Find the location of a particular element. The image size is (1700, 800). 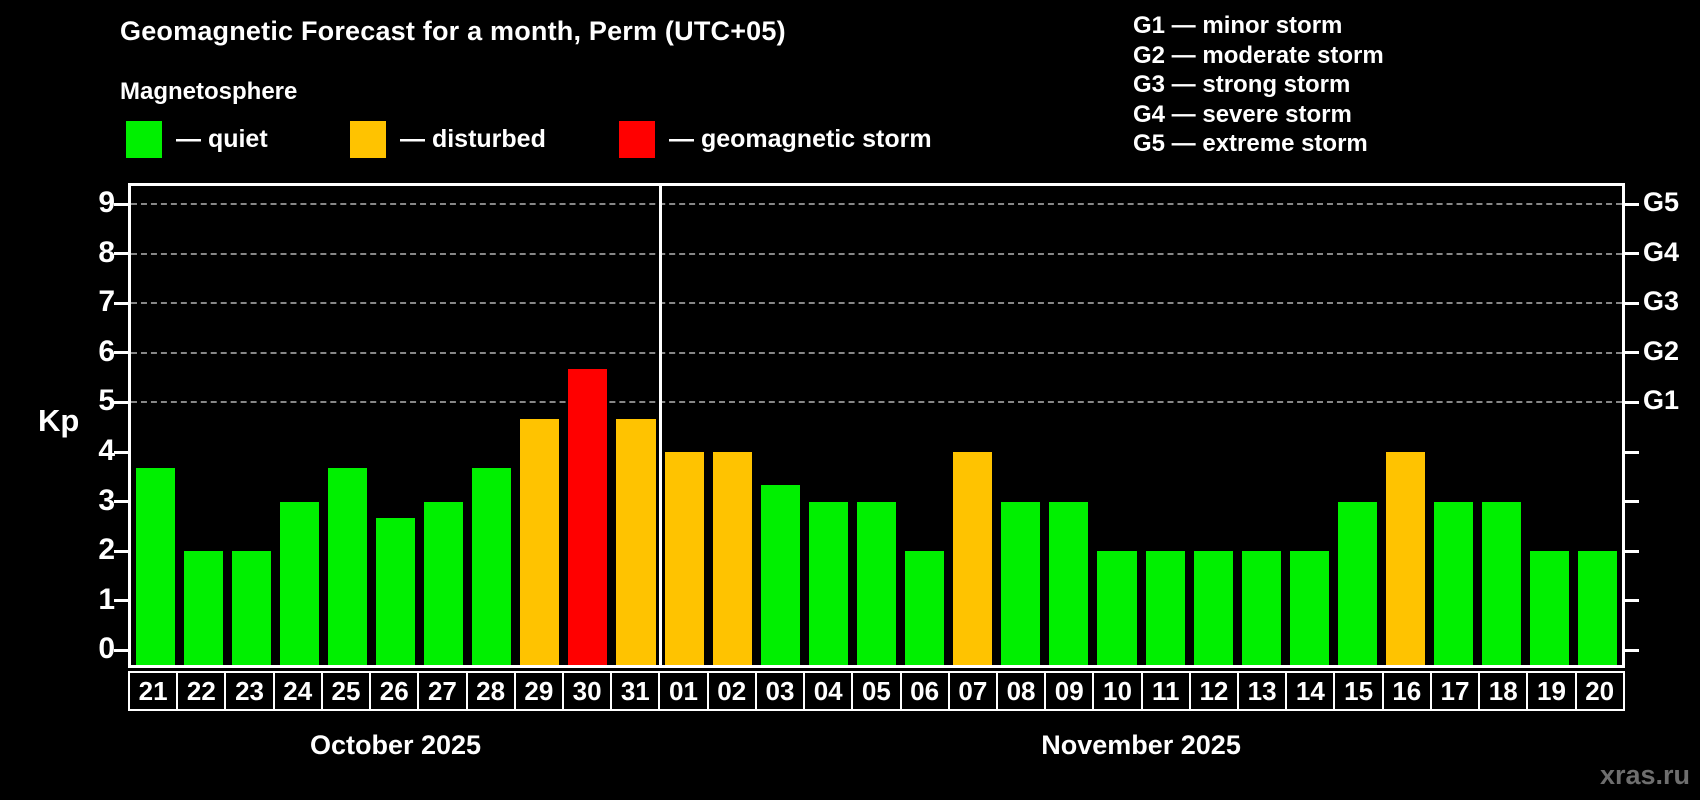

gridline-kp9 is located at coordinates (876, 204).